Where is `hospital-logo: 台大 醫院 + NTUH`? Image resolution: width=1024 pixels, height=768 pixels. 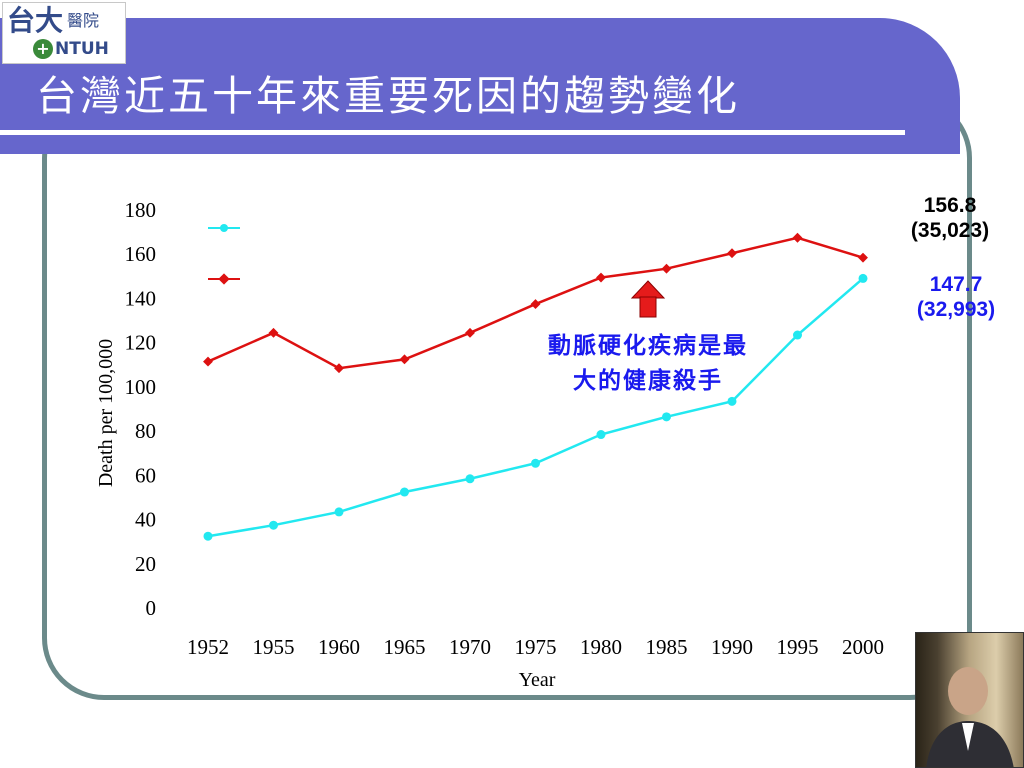
hospital-logo: 台大 醫院 + NTUH is located at coordinates (64, 33).